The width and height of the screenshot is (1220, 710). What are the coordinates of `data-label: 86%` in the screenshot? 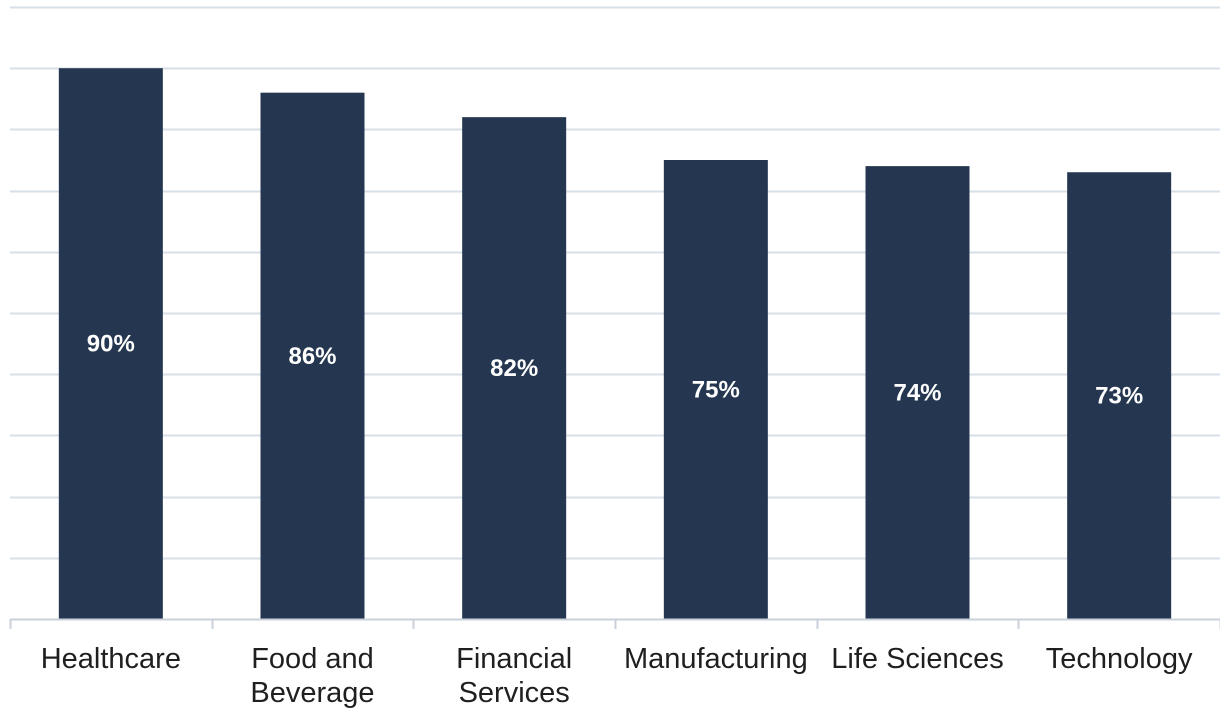 It's located at (312, 356).